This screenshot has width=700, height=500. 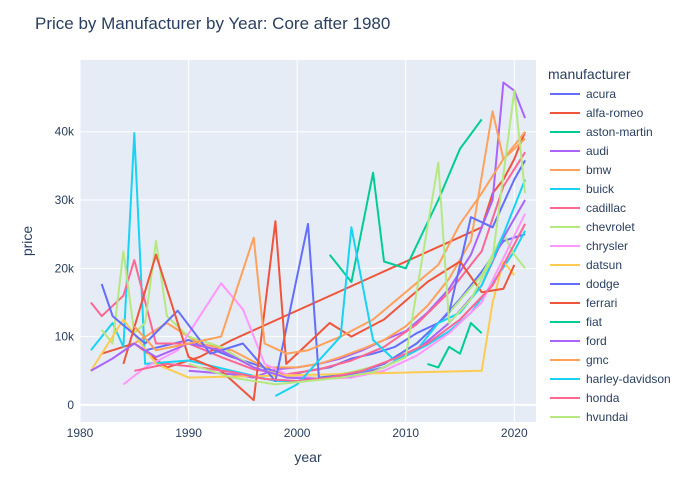 I want to click on legend-item-chrysler: chrysler, so click(x=589, y=246).